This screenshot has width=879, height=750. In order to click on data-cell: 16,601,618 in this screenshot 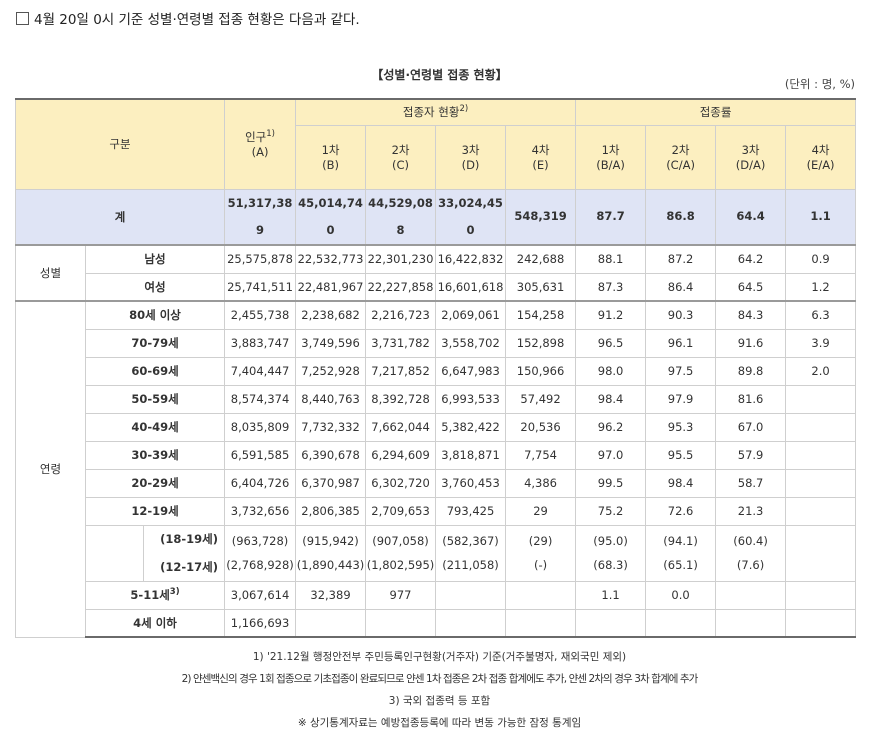, I will do `click(471, 287)`.